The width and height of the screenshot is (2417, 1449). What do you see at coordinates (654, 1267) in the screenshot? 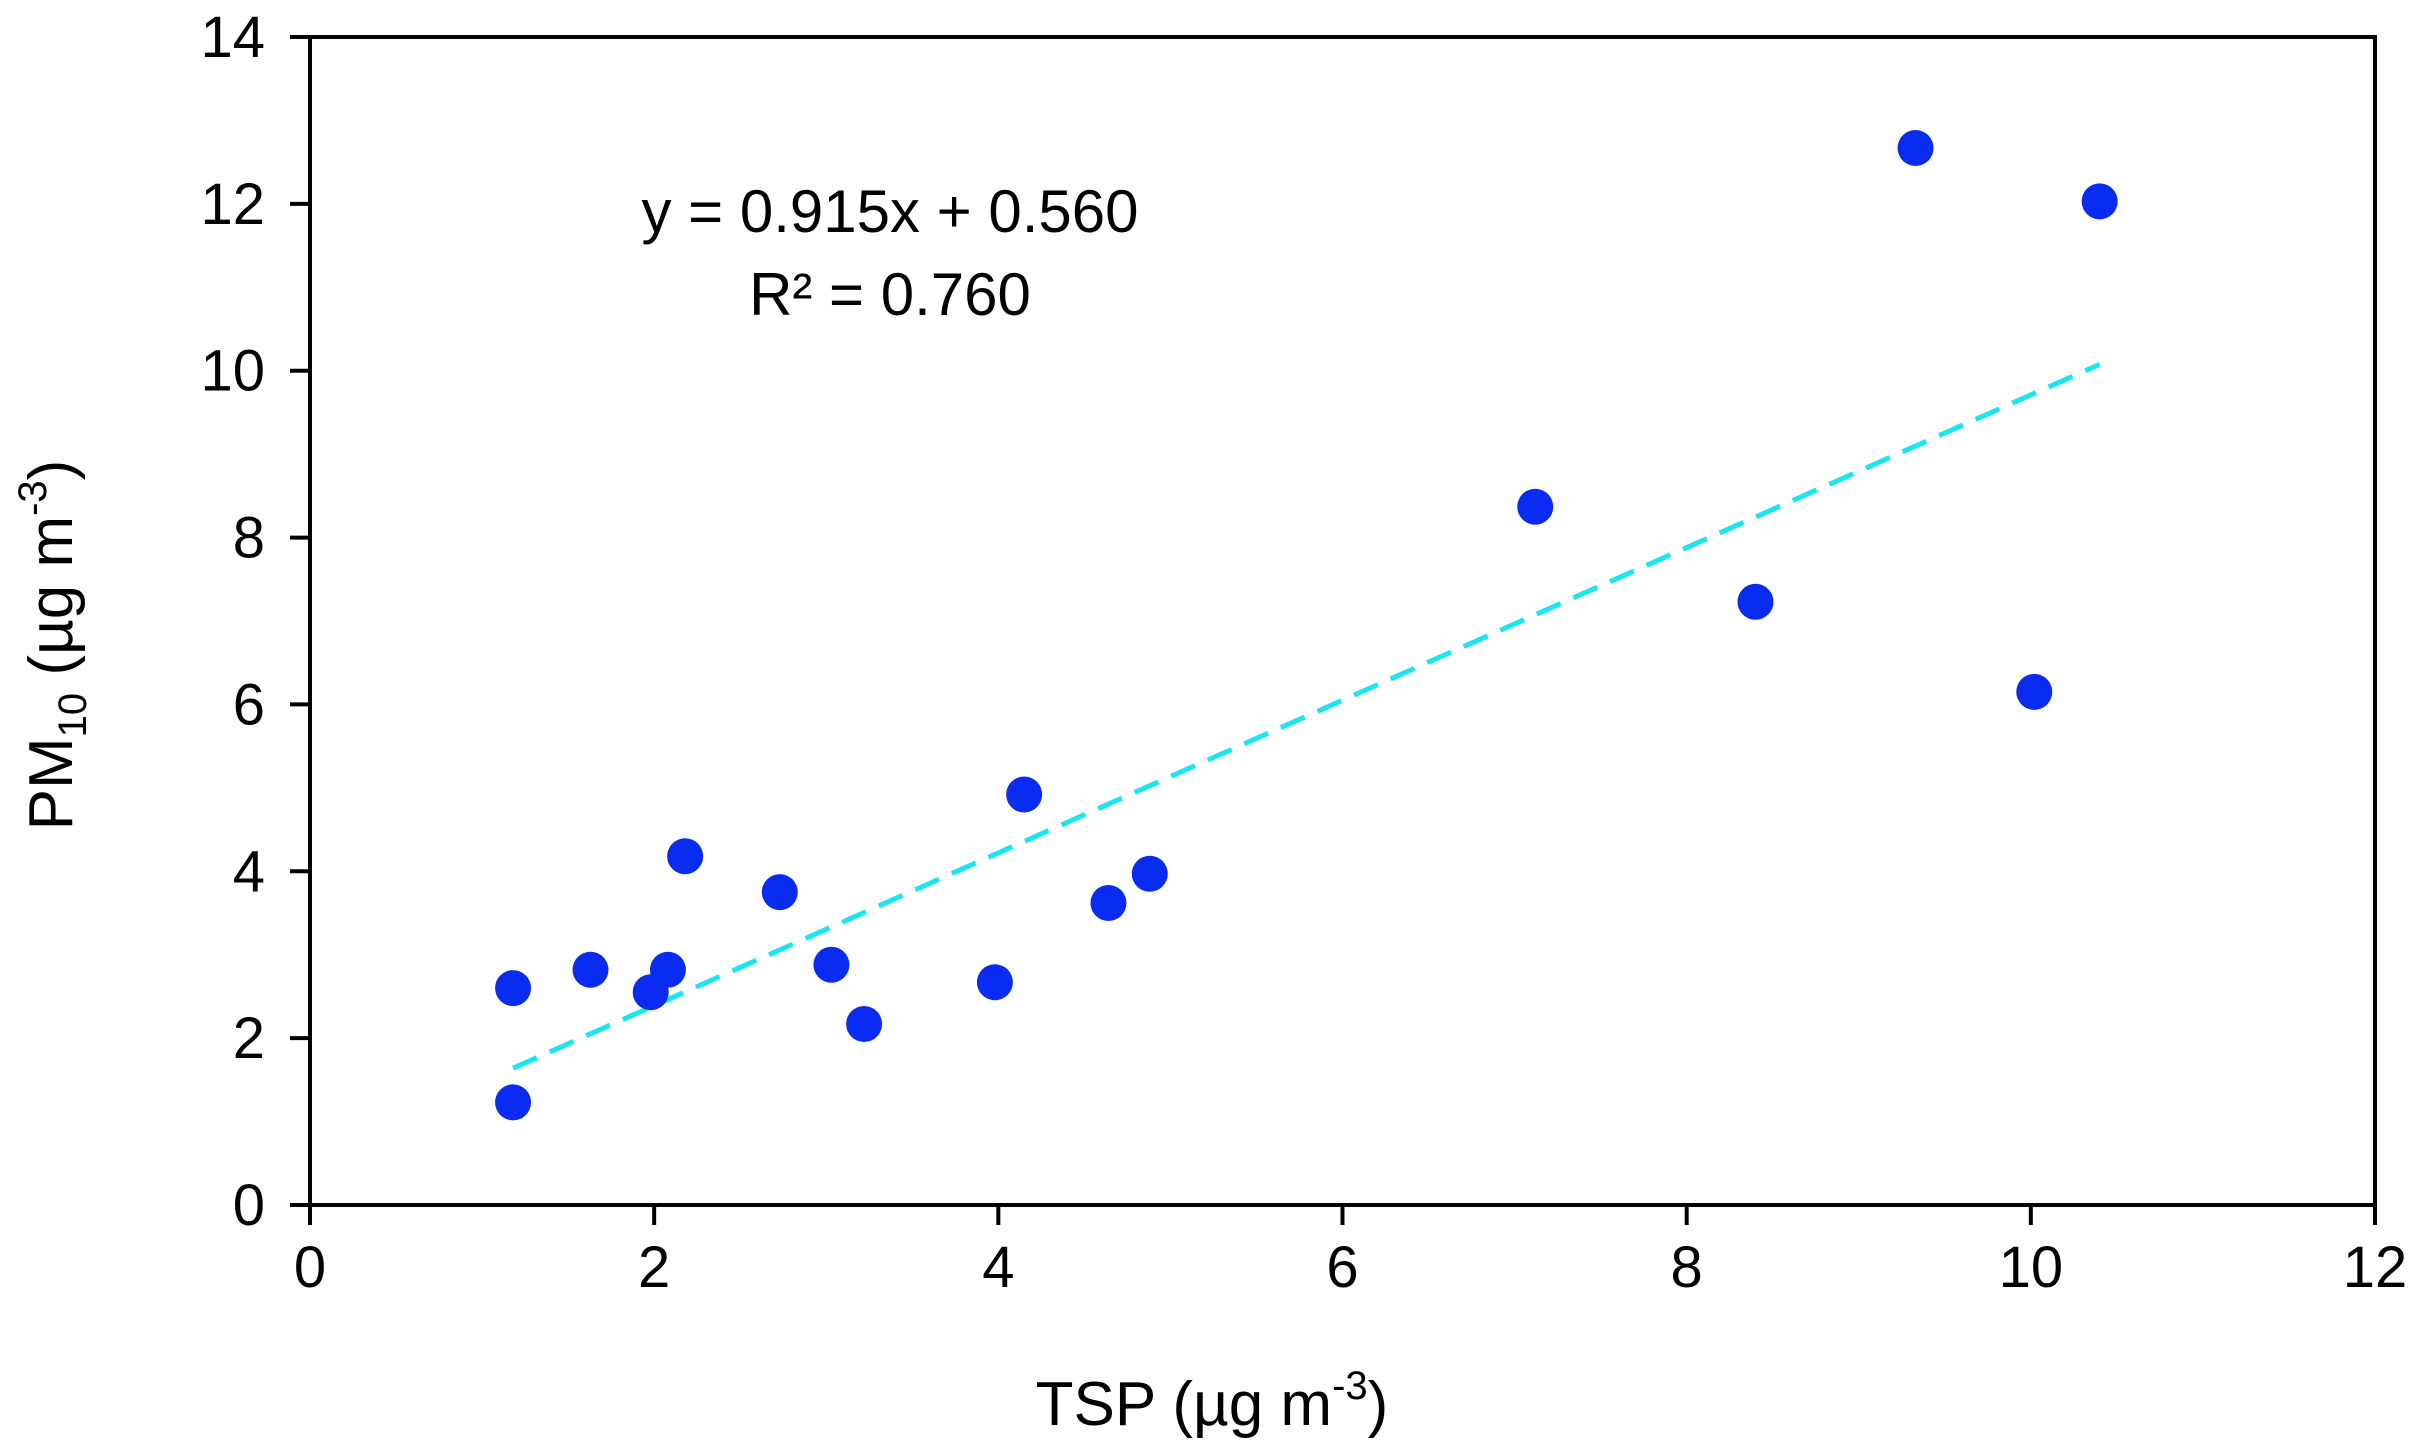
I see `x-tick-label: 2` at bounding box center [654, 1267].